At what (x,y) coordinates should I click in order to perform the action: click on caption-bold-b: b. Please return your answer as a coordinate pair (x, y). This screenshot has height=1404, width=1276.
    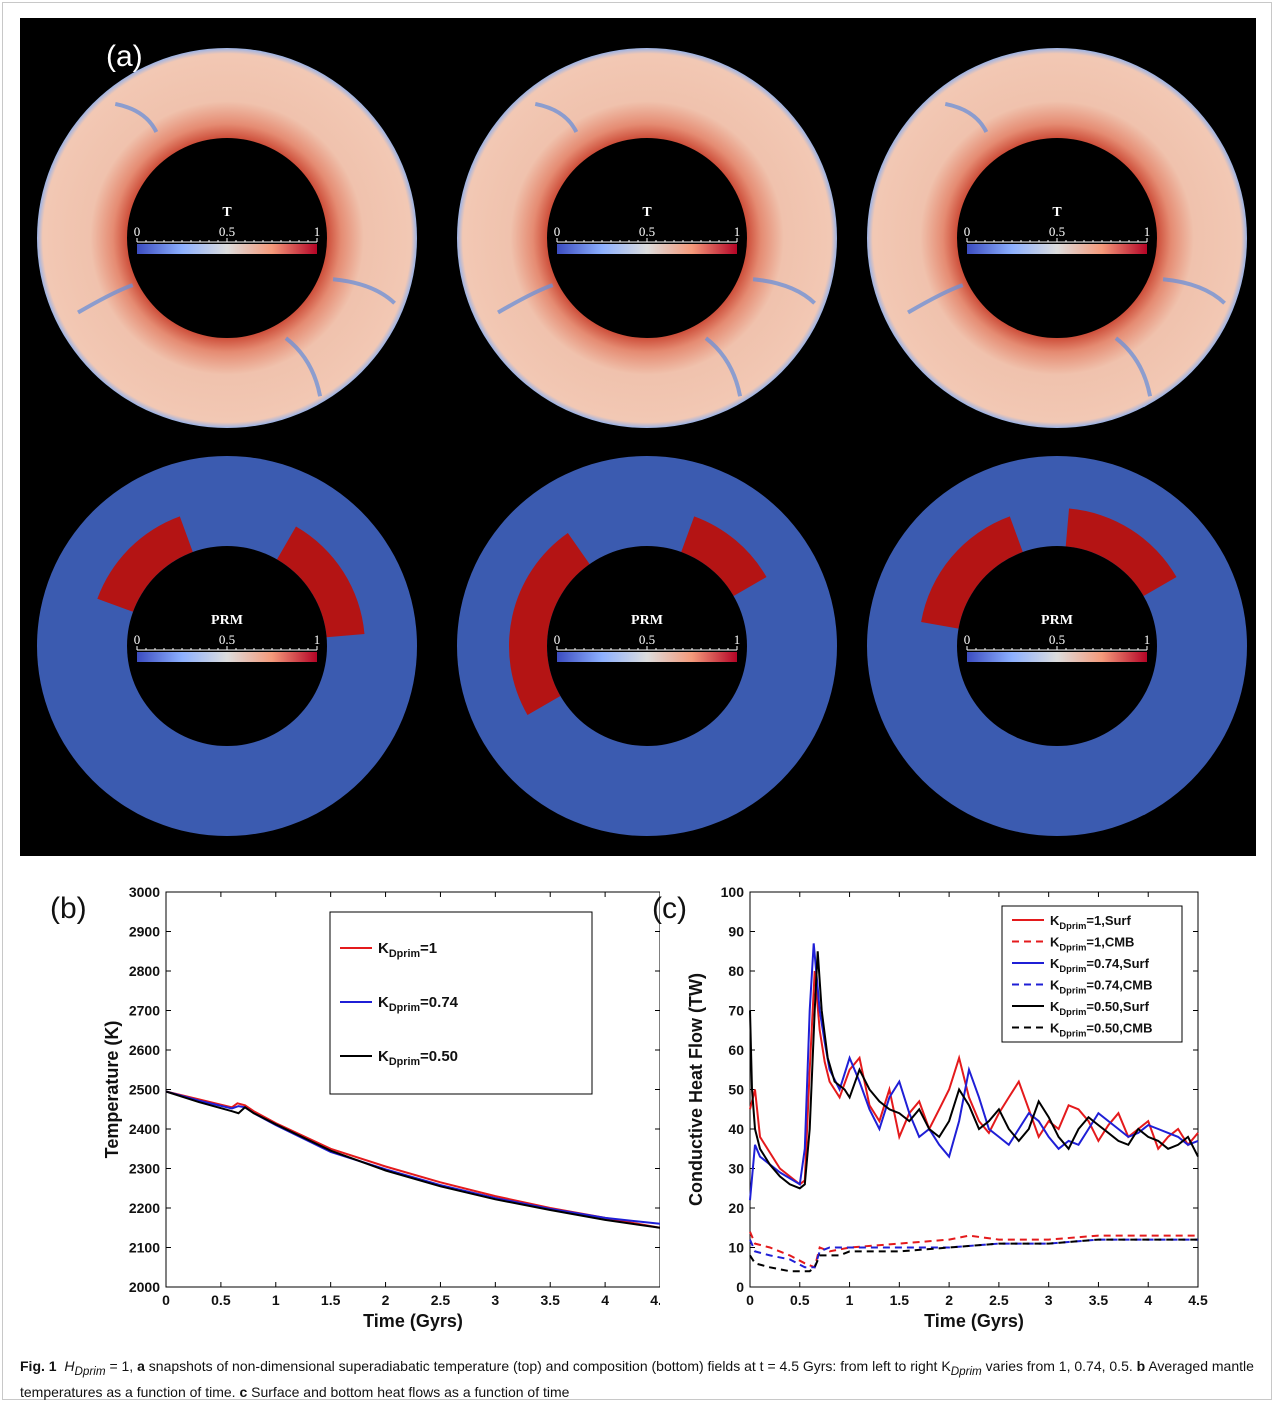
    Looking at the image, I should click on (1141, 1366).